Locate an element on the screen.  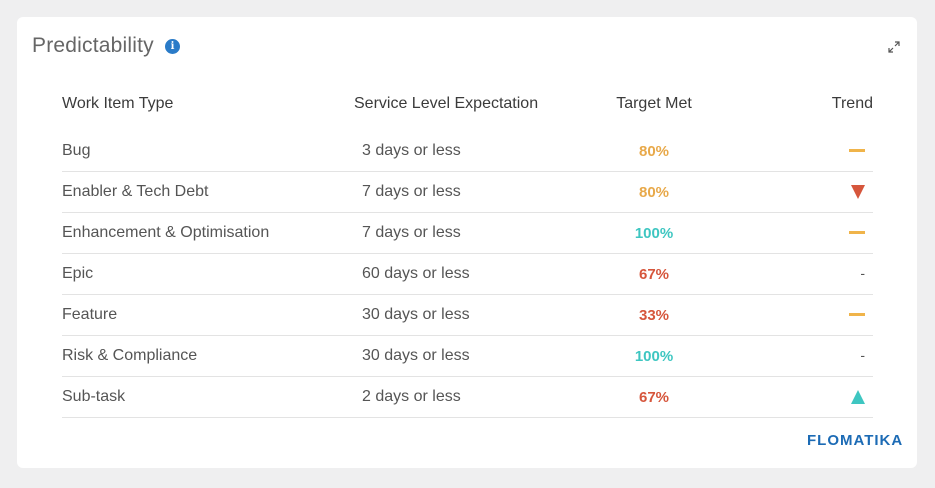
table-row: Feature 30 days or less 33% is located at coordinates (467, 315).